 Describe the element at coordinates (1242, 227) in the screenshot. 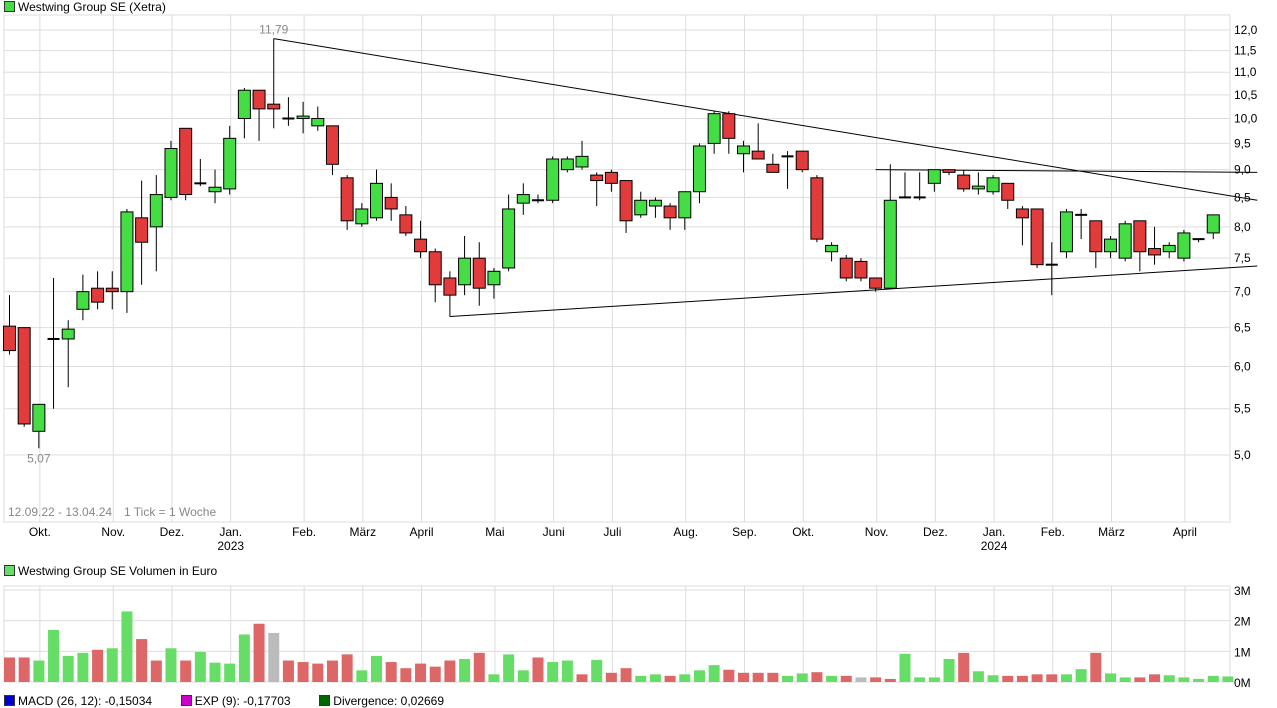

I see `price-y-tick-label: 8,0` at that location.